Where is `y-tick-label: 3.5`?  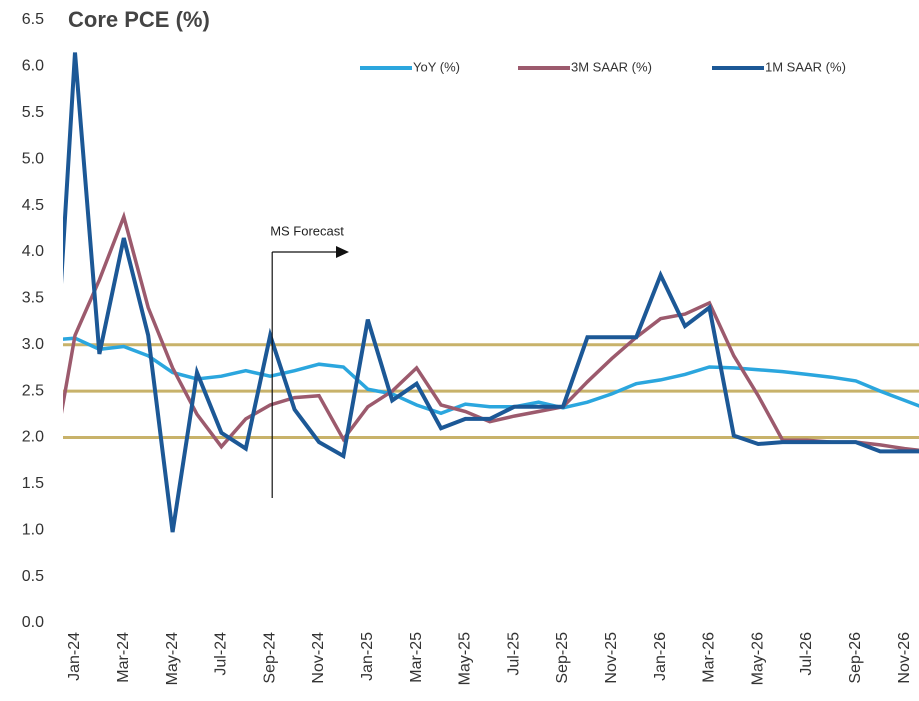 y-tick-label: 3.5 is located at coordinates (33, 298).